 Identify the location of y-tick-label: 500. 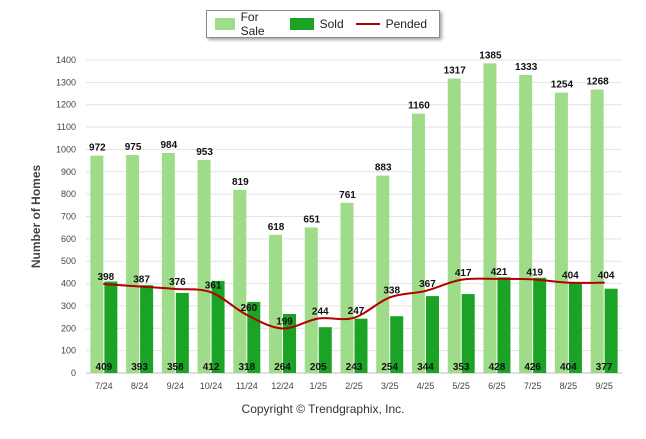
(68, 261).